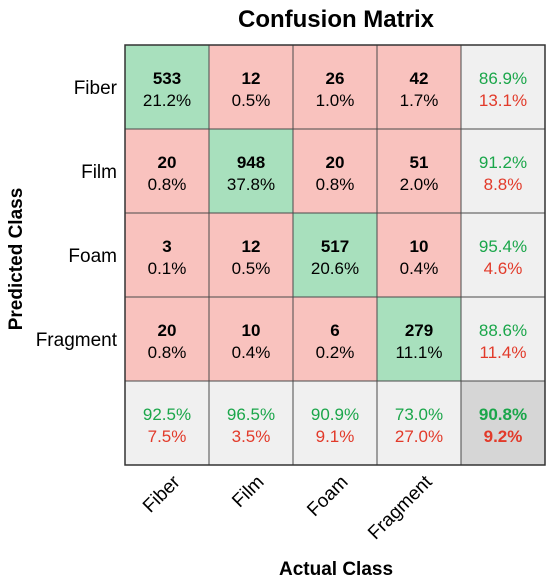 Image resolution: width=550 pixels, height=584 pixels. I want to click on row-summary-incorrect: 8.8%, so click(503, 184).